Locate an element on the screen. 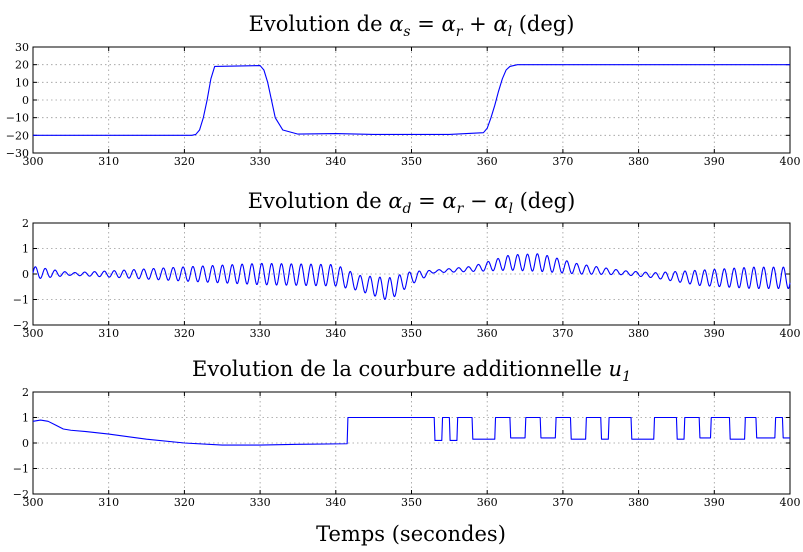 The width and height of the screenshot is (803, 552). chart-title-1: Evolution de αs = αr + αl (deg) is located at coordinates (412, 26).